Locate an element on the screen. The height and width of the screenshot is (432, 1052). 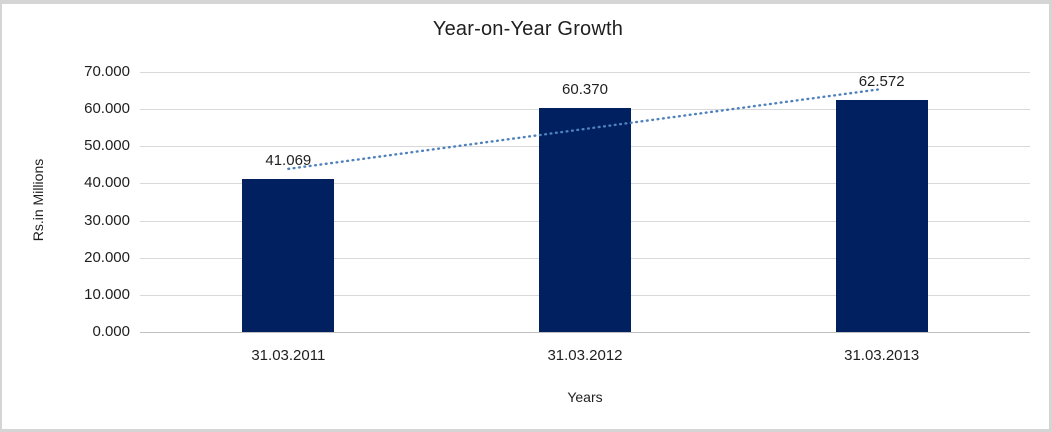
x-tick-label: 31.03.2013 is located at coordinates (882, 355).